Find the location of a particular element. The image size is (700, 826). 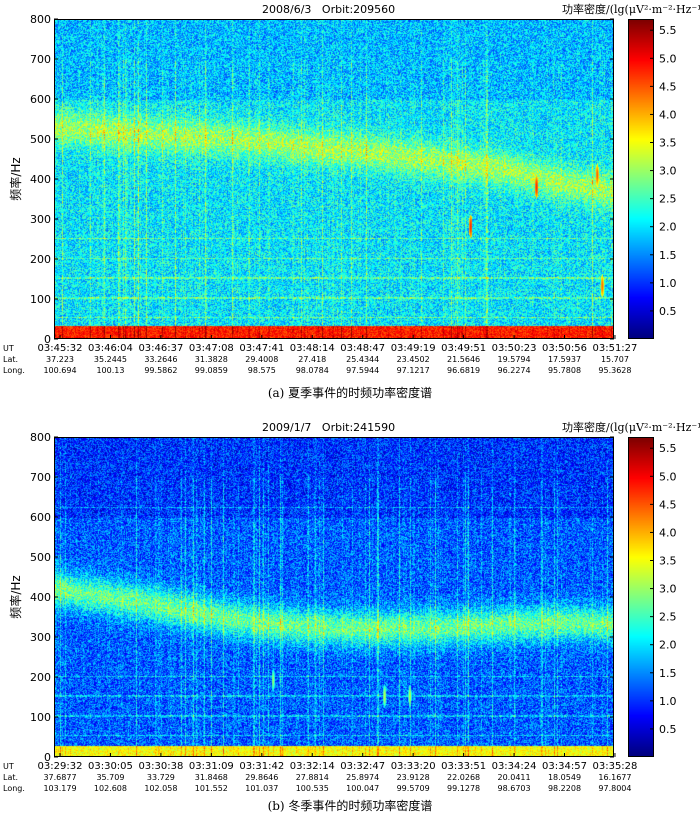

long-label: 101.552 is located at coordinates (211, 788).